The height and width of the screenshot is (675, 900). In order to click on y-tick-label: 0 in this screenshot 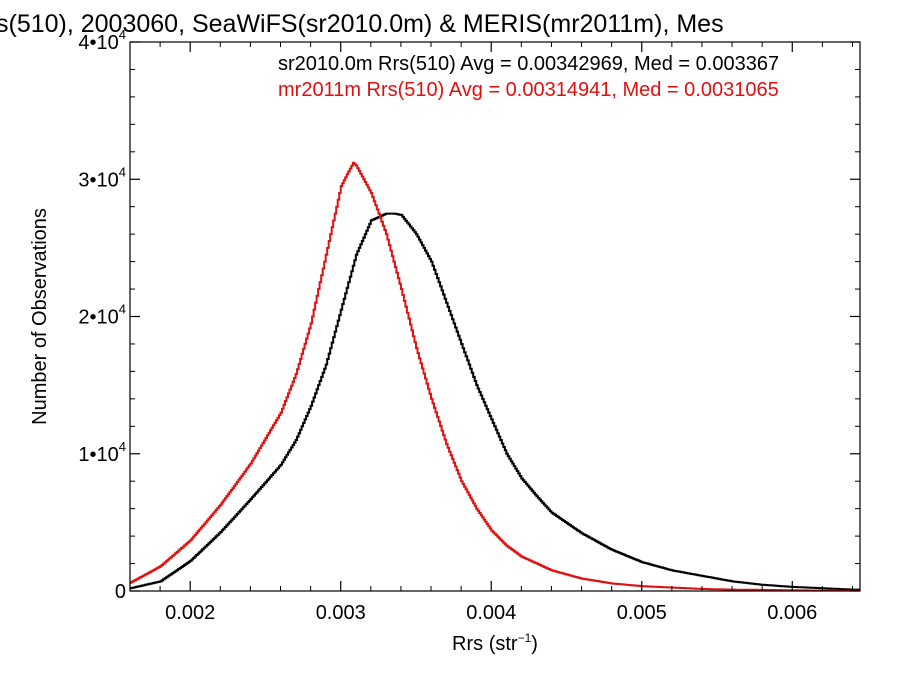, I will do `click(120, 592)`.